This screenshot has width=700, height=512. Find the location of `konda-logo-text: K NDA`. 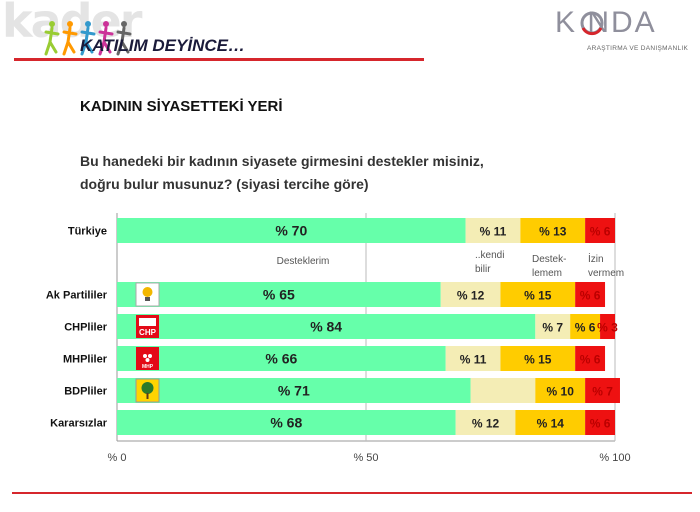

konda-logo-text: K NDA is located at coordinates (606, 22).